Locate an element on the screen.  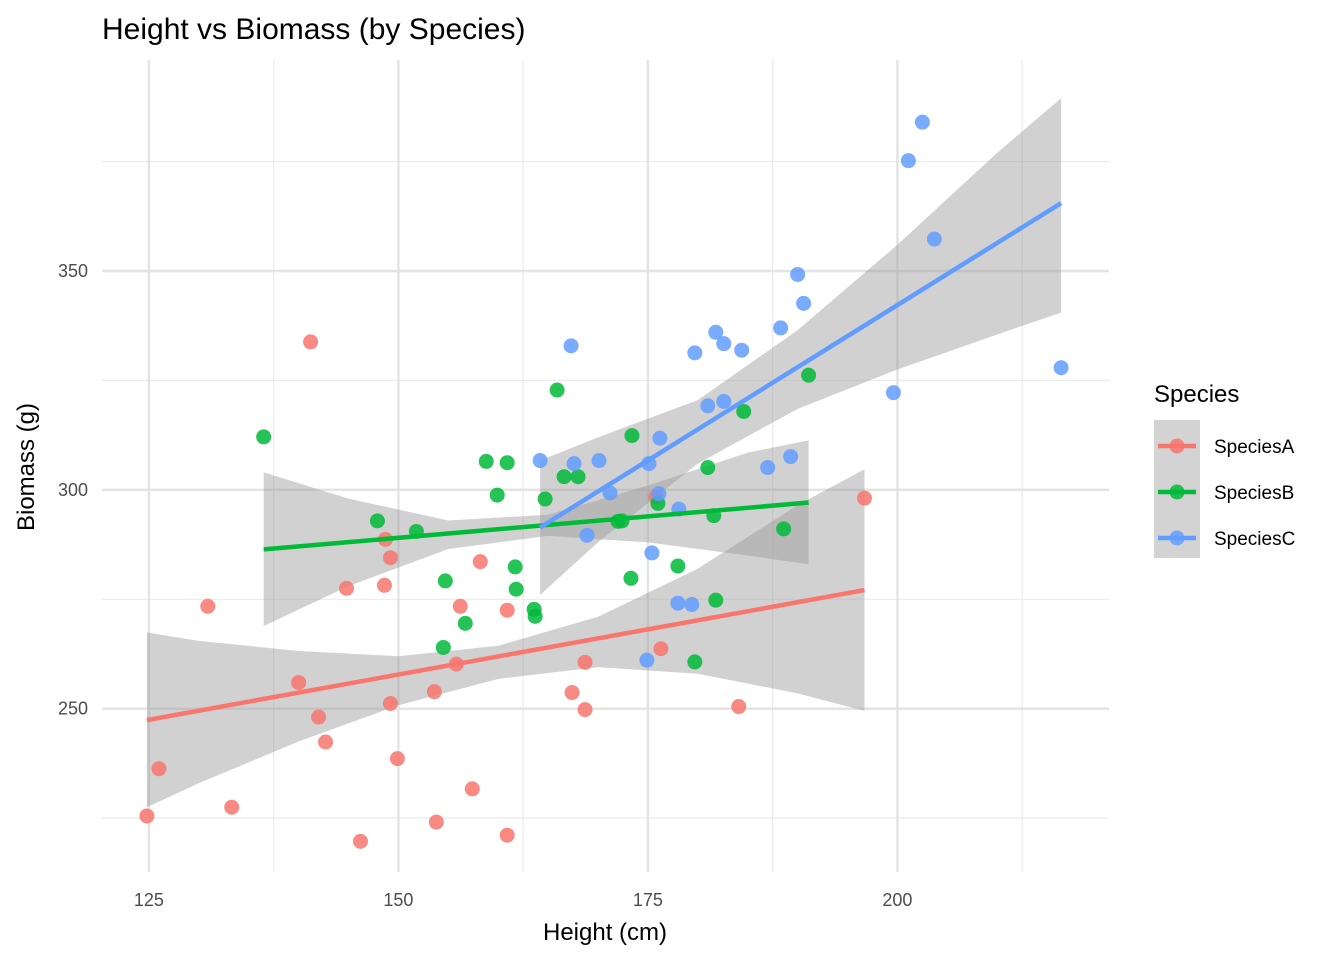
legend-point-speciesa is located at coordinates (1177, 446).